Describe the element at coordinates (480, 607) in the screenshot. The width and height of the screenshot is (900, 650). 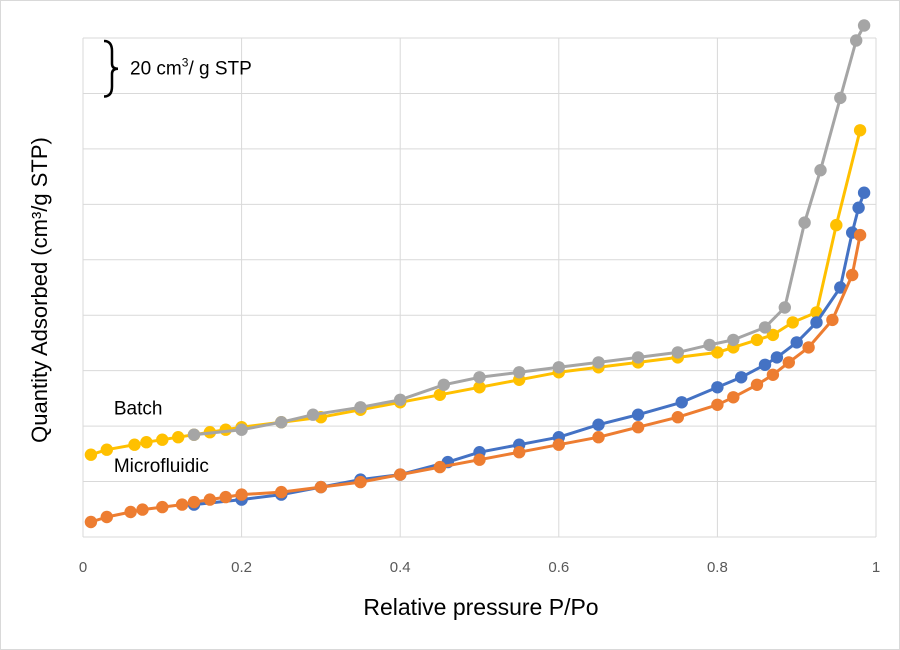
I see `x-axis-title: Relative pressure P/Po` at that location.